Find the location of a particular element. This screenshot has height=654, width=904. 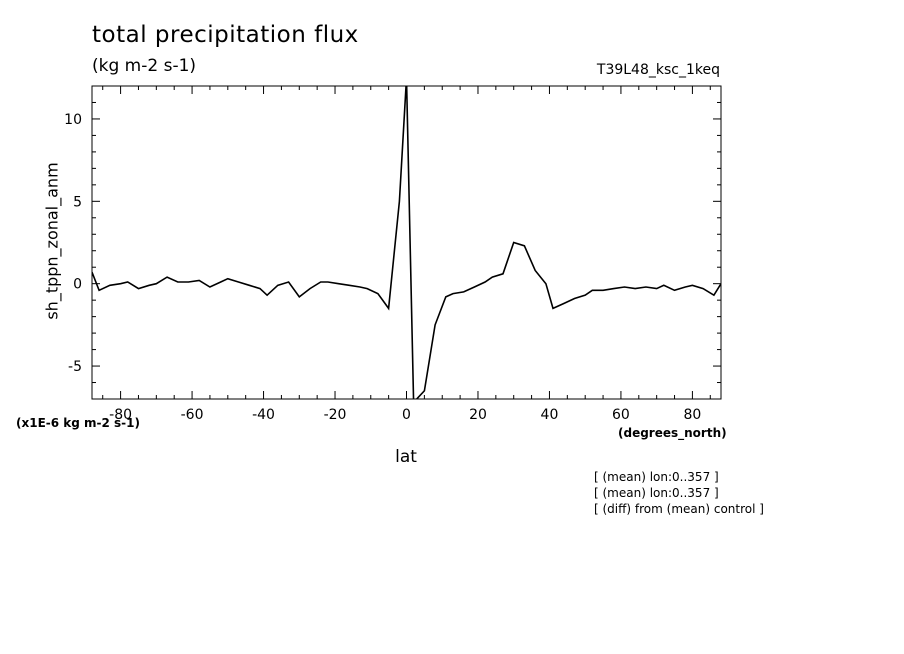

y-scale-note: (x1E-6 kg m-2 s-1) is located at coordinates (78, 423).